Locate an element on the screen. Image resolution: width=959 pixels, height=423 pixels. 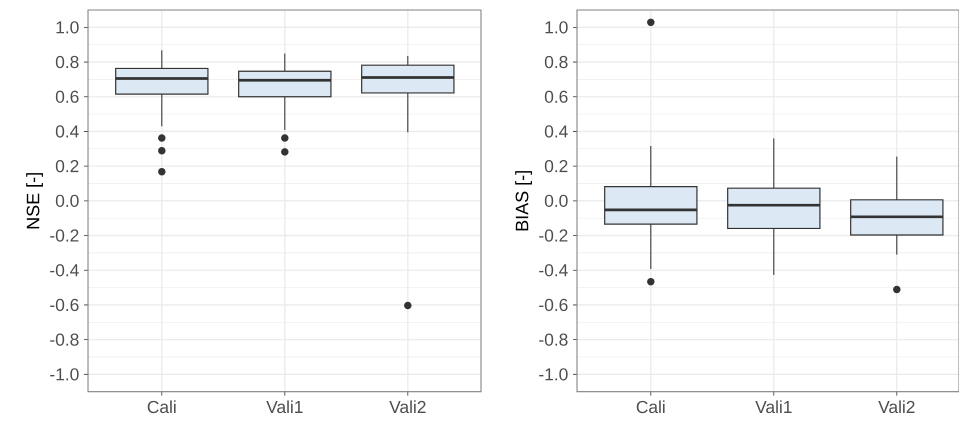
y-axis-title: BIAS [-] is located at coordinates (523, 200).